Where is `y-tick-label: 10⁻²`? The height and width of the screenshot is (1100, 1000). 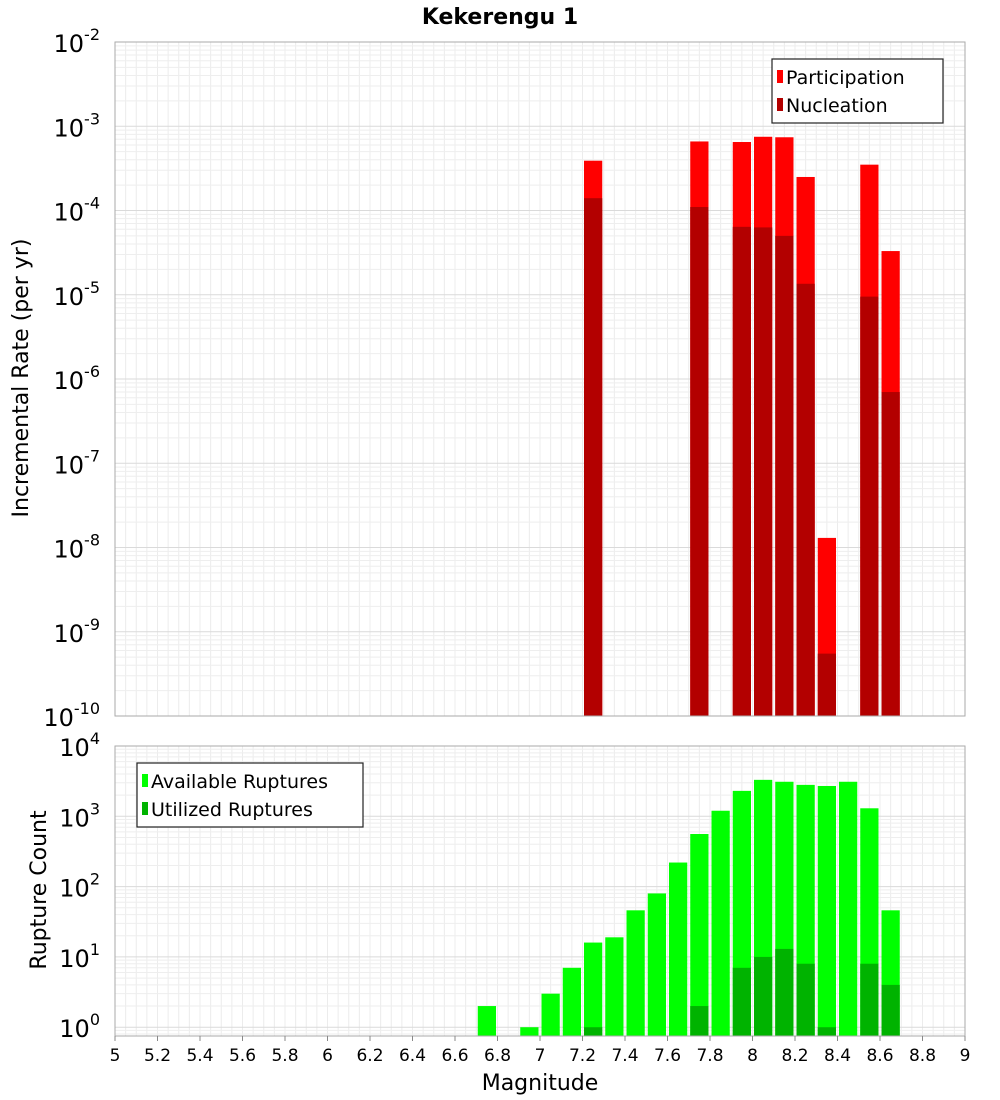 y-tick-label: 10⁻² is located at coordinates (77, 41).